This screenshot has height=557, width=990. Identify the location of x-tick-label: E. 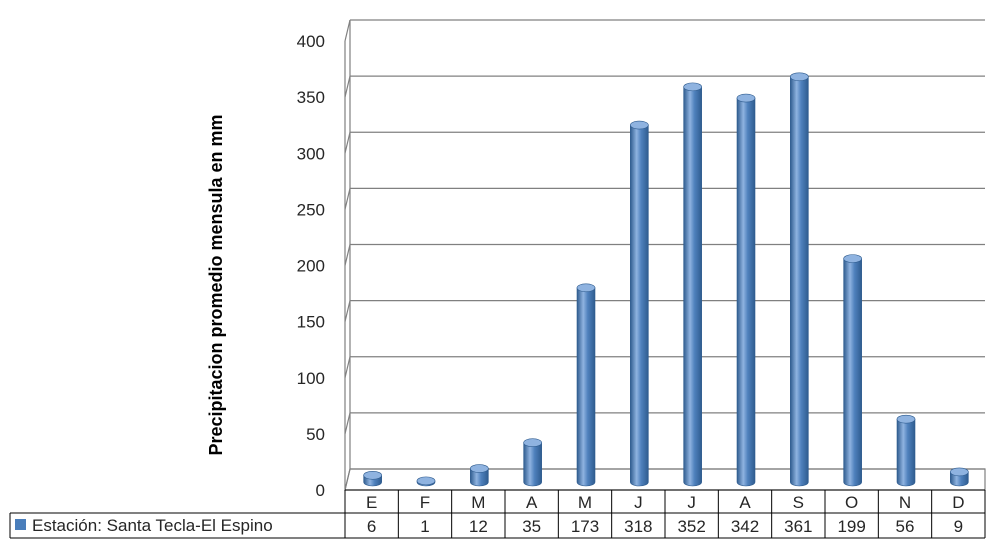
(371, 502).